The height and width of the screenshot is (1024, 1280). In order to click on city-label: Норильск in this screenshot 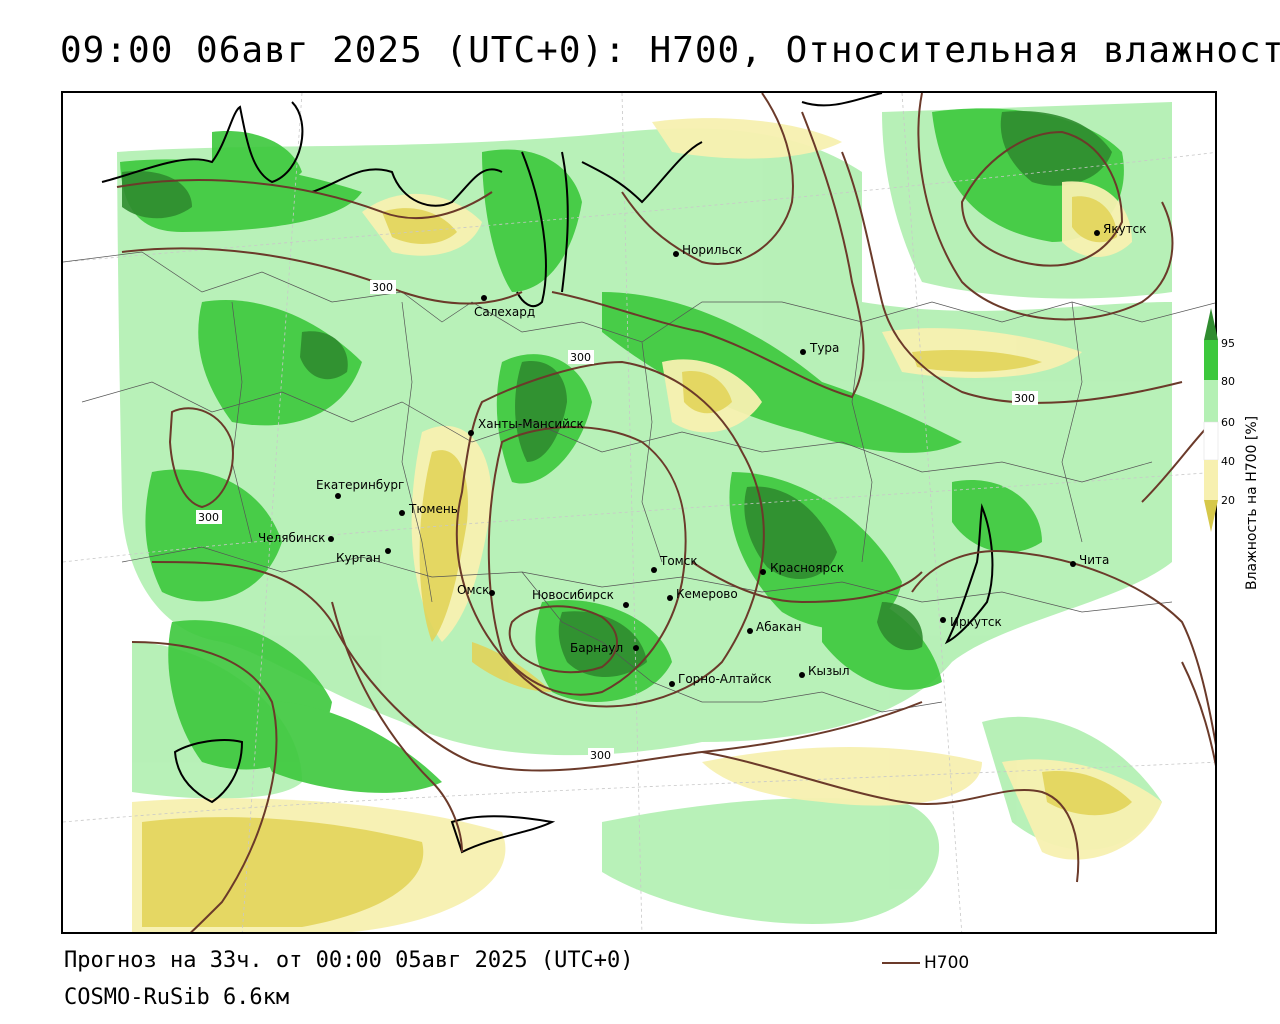, I will do `click(712, 250)`.